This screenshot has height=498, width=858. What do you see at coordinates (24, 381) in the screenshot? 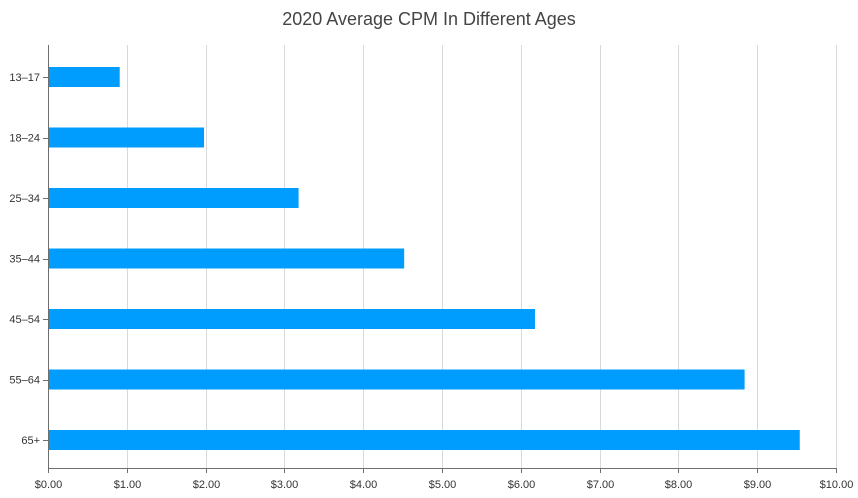
I see `y-category-label: 55–64` at bounding box center [24, 381].